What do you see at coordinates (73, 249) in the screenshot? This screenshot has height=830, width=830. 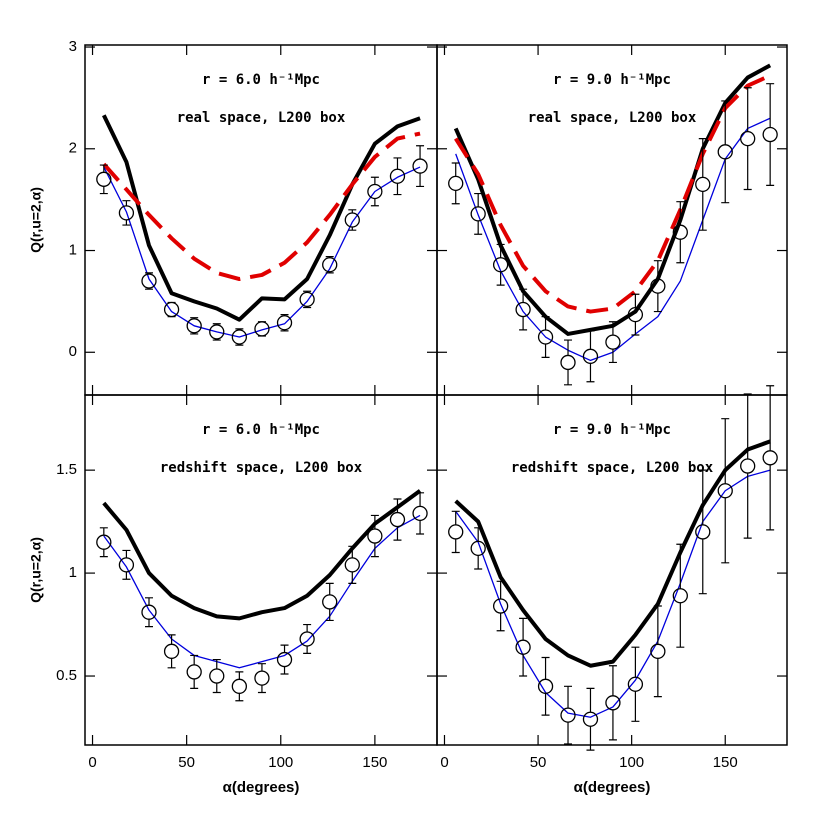 I see `y-tick-label: 1` at bounding box center [73, 249].